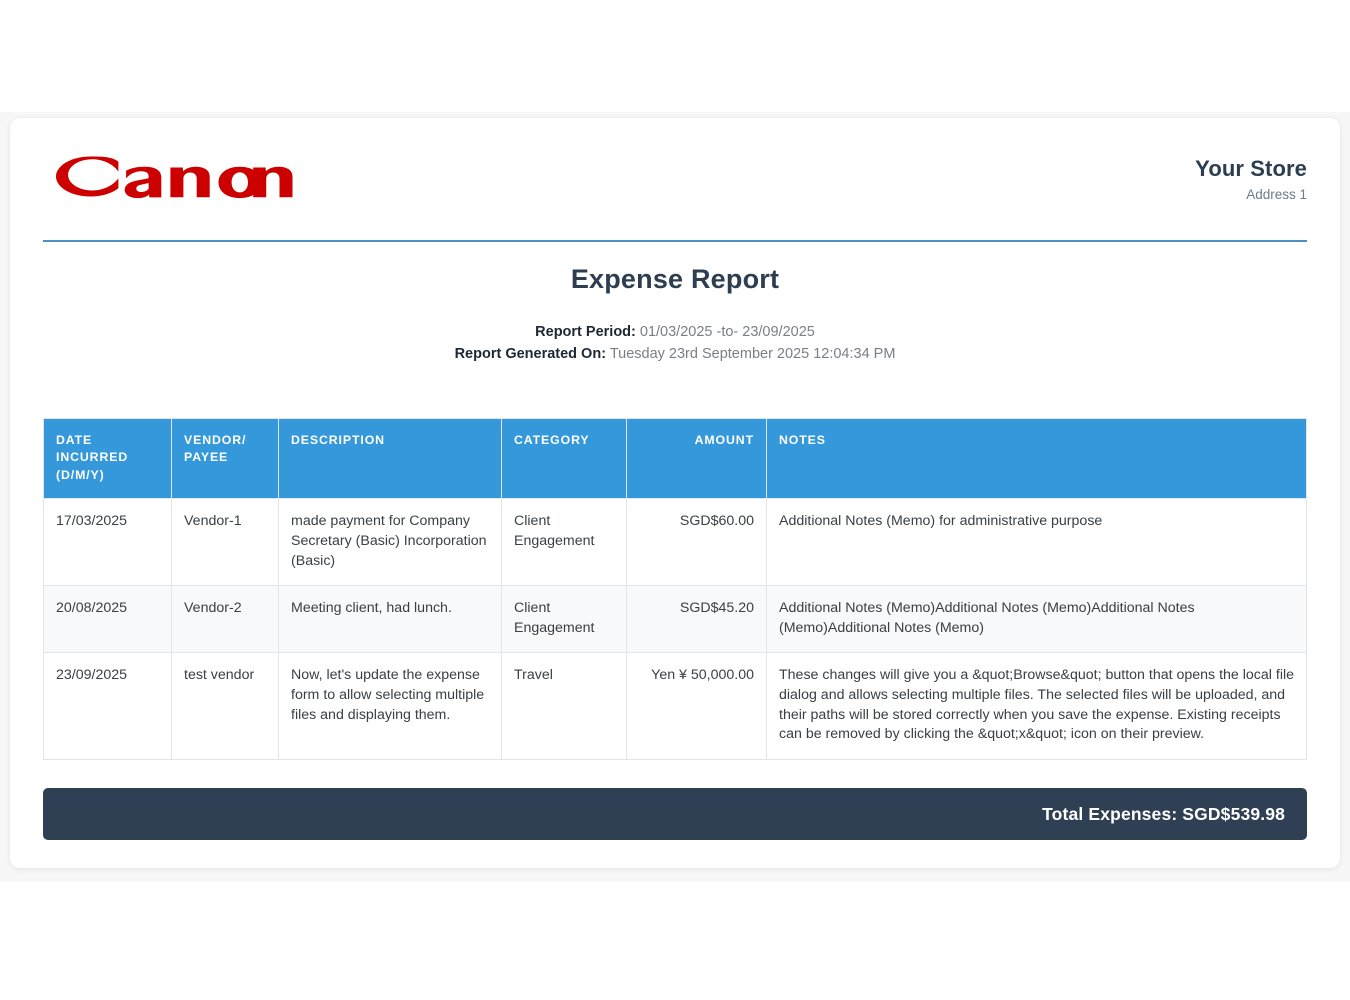 This screenshot has height=1000, width=1350. I want to click on header-divider, so click(675, 241).